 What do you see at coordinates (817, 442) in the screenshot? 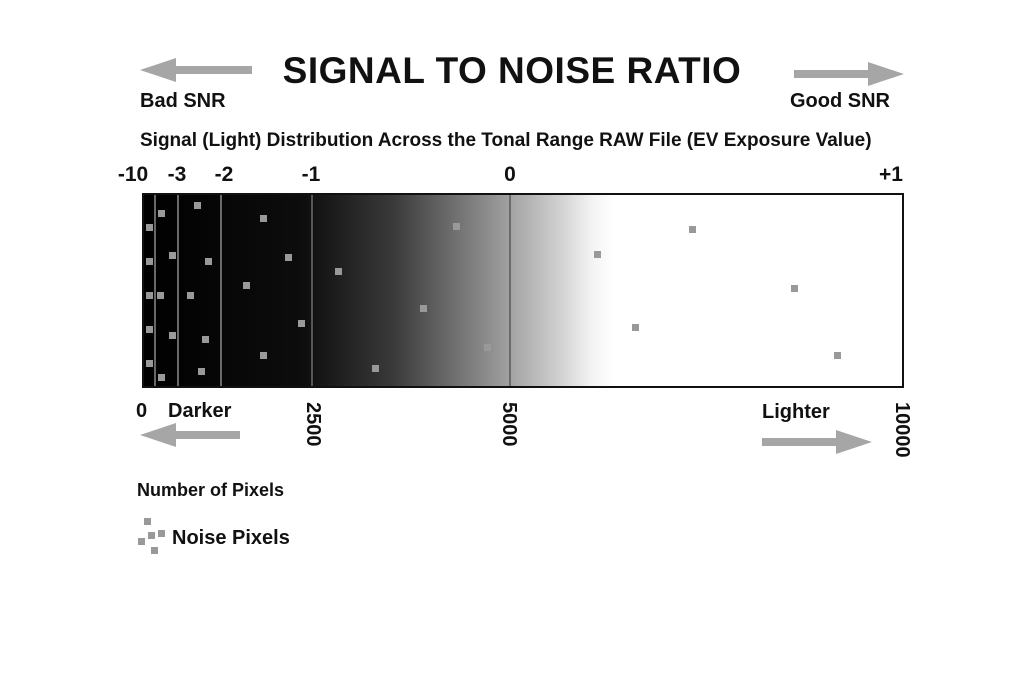
I see `lighter-arrow` at bounding box center [817, 442].